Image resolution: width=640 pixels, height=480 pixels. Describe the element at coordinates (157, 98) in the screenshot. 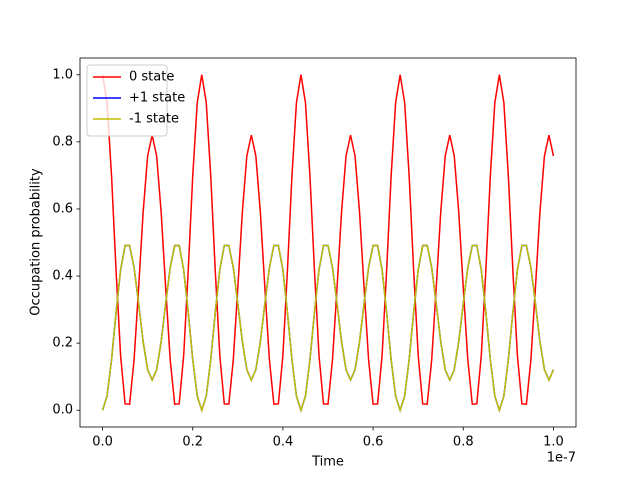

I see `legend-label: +1 state` at that location.